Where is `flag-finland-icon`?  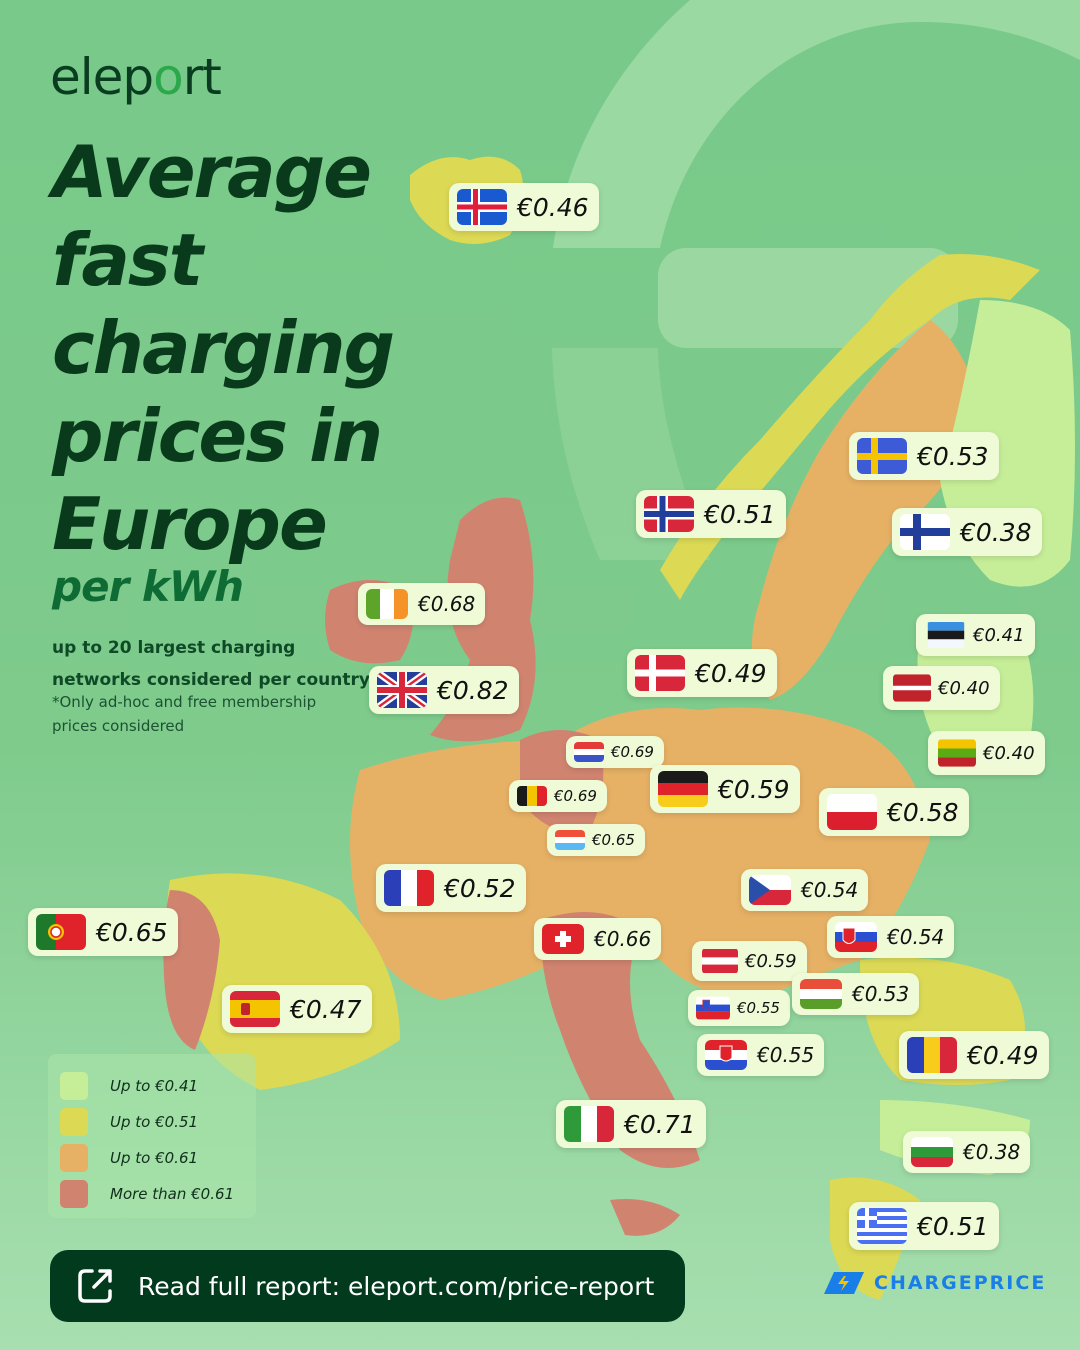 flag-finland-icon is located at coordinates (925, 532).